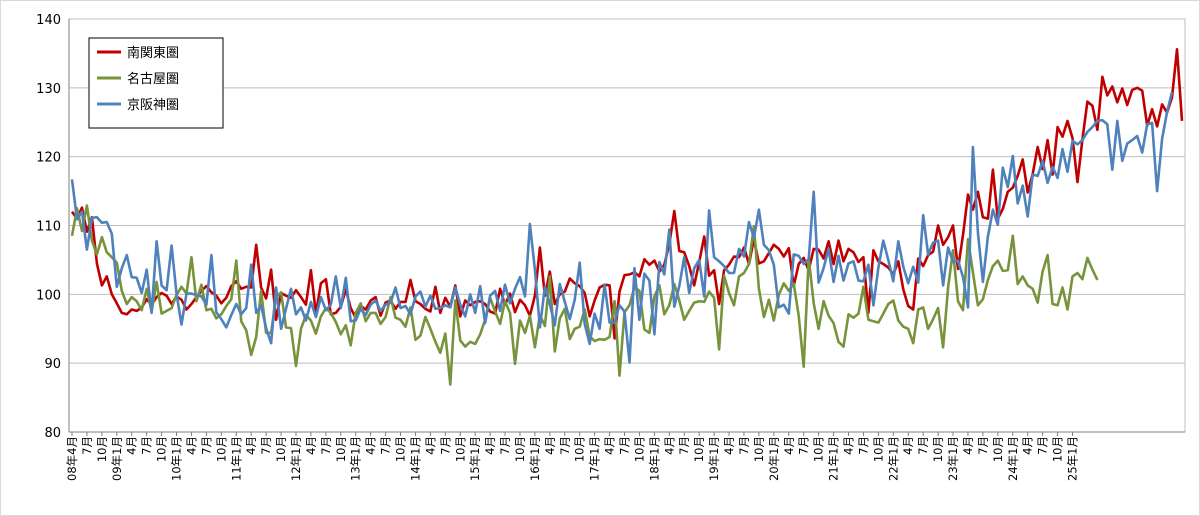 Image resolution: width=1200 pixels, height=516 pixels. What do you see at coordinates (153, 105) in the screenshot?
I see `legend-label: 京阪神圏` at bounding box center [153, 105].